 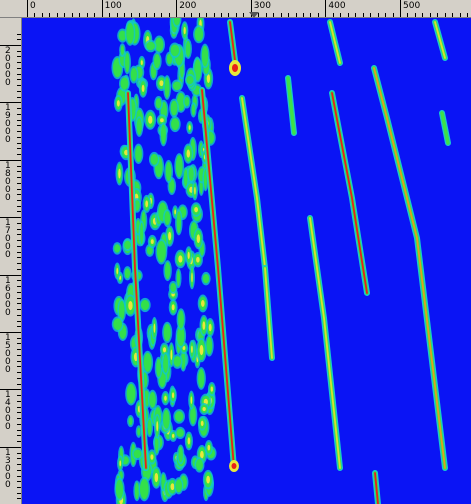 I want to click on top-tick-label: 500, so click(x=412, y=6).